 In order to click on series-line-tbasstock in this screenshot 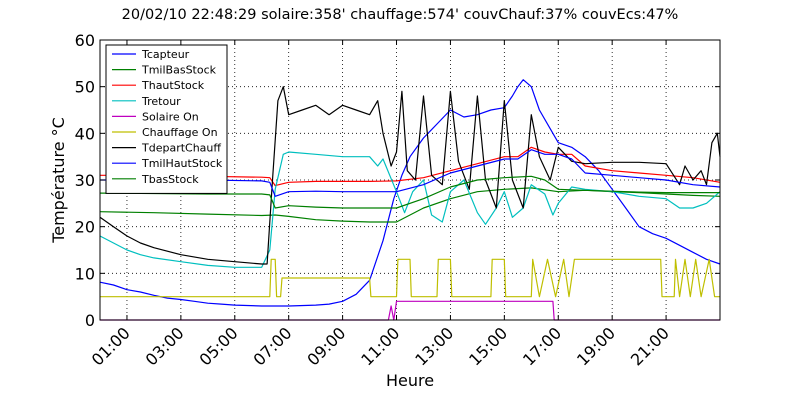, I will do `click(409, 192)`.